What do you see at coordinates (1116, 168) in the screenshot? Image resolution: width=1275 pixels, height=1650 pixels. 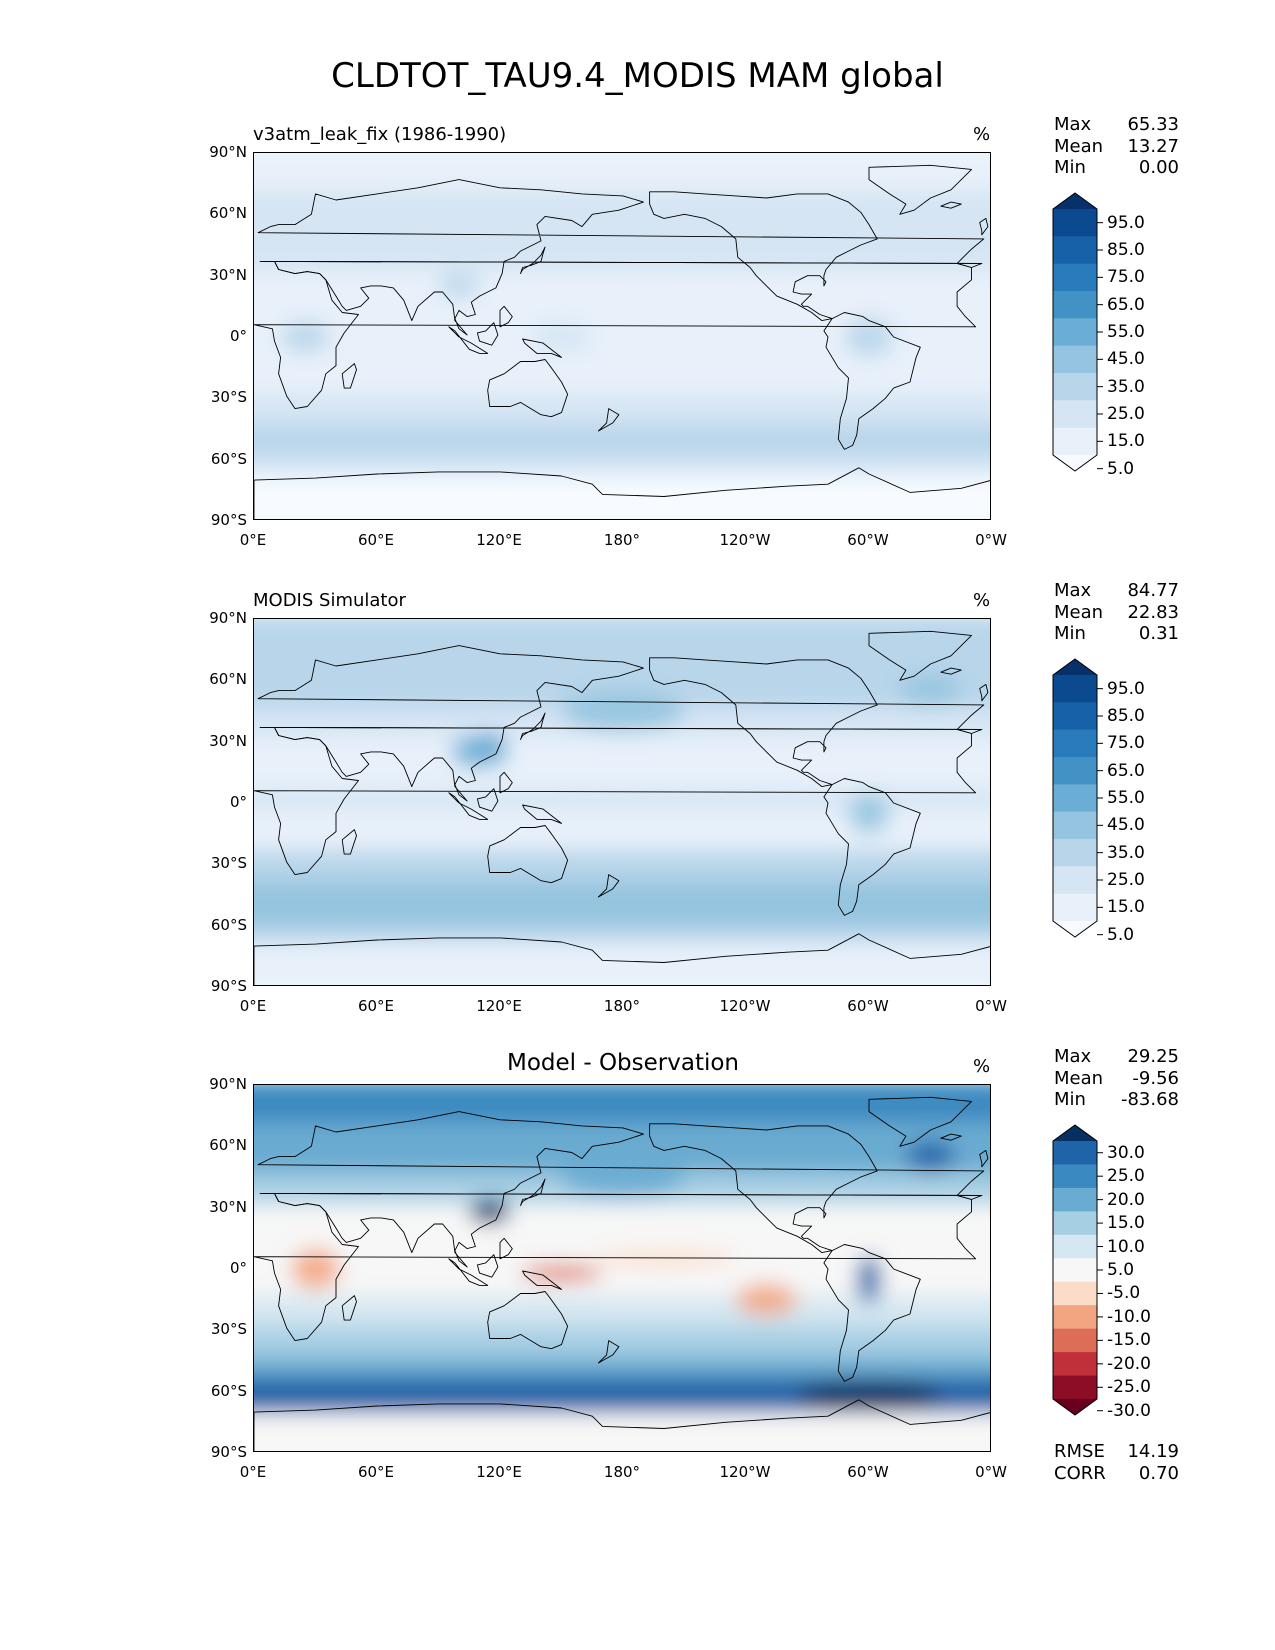 I see `stat-min: Min 0.00` at bounding box center [1116, 168].